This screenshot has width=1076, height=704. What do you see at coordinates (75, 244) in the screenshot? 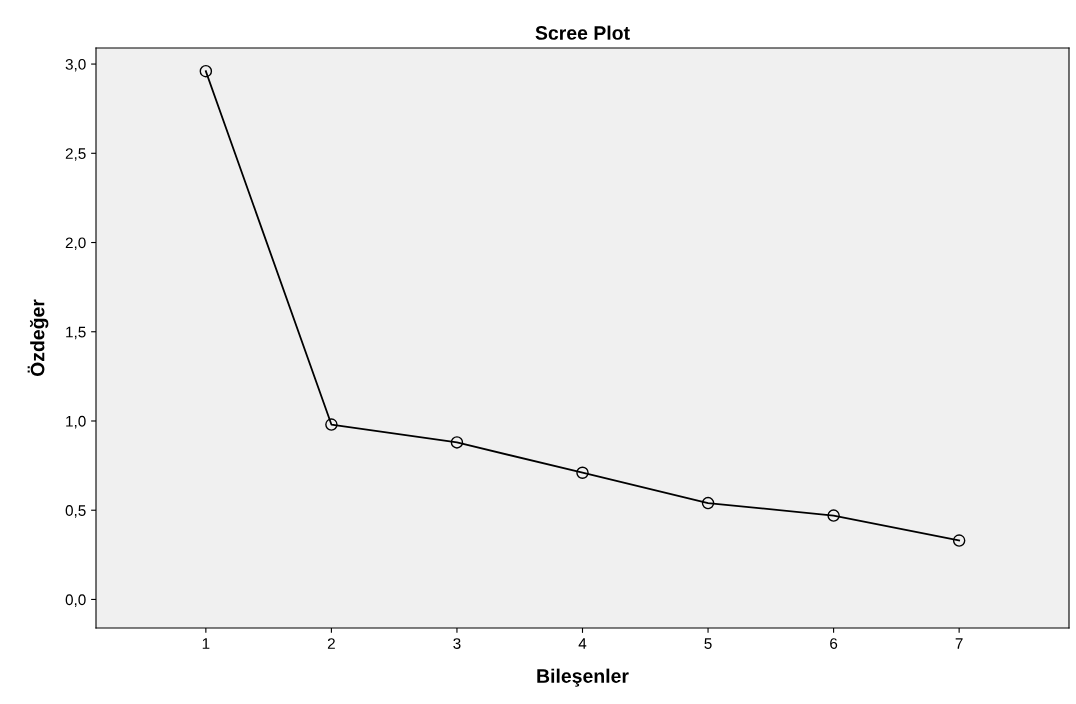
I see `y-tick-label: 2,0` at bounding box center [75, 244].